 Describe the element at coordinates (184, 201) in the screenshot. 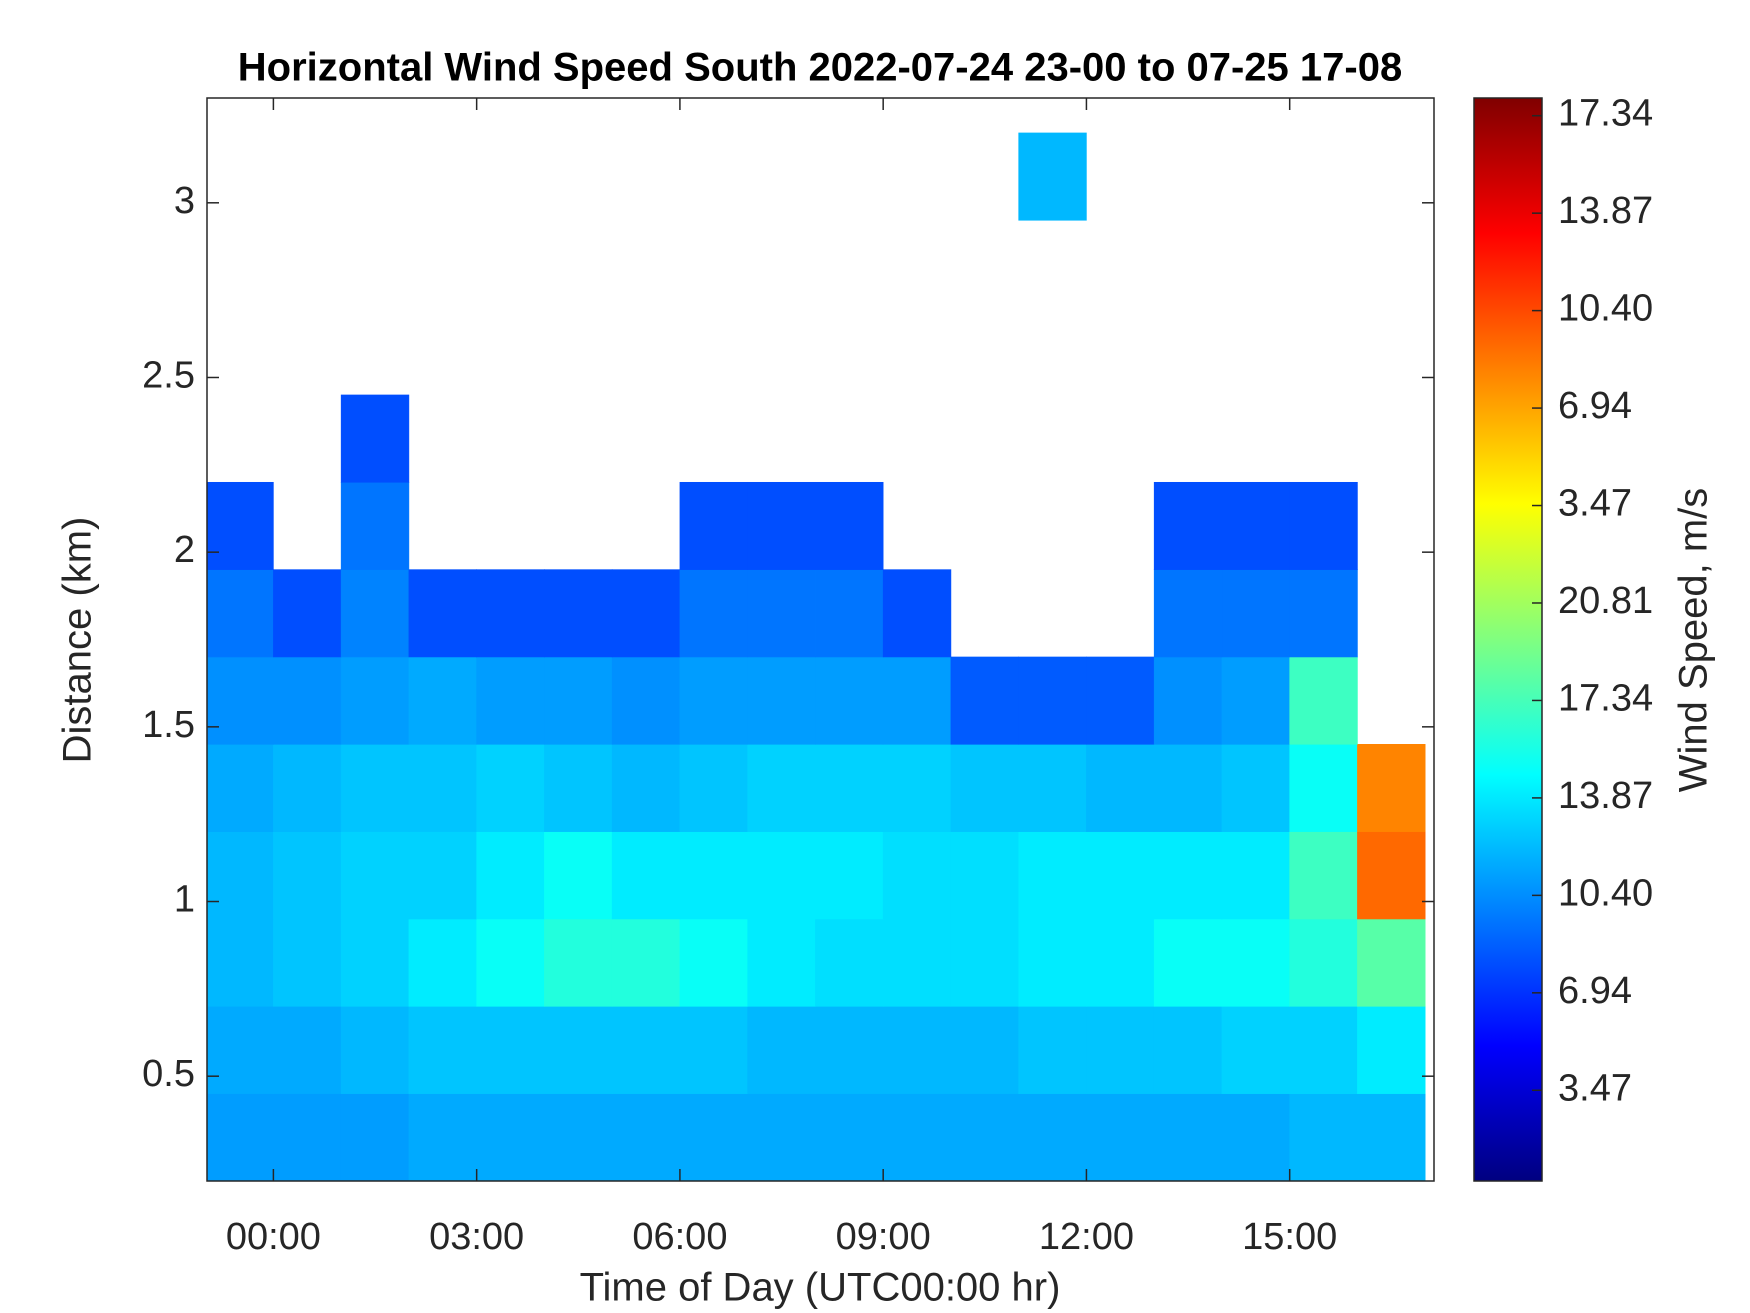

I see `y-tick-label: 3` at that location.